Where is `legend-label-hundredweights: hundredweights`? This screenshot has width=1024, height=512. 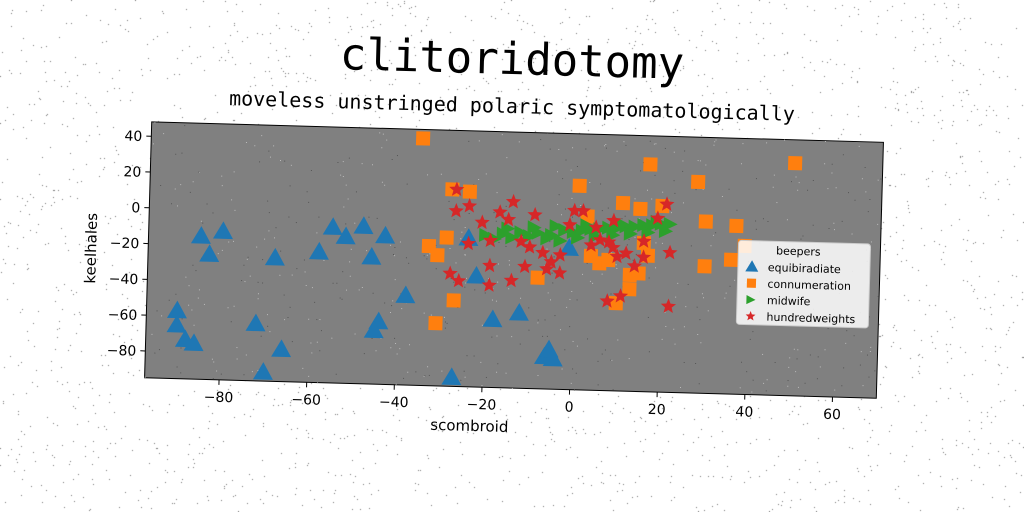 legend-label-hundredweights: hundredweights is located at coordinates (810, 318).